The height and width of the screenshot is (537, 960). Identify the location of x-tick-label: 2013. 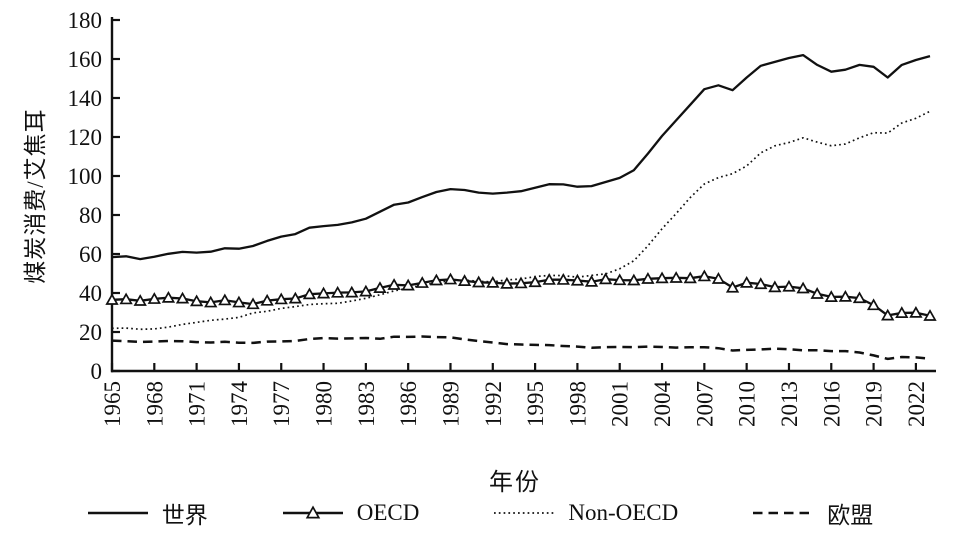
(789, 404).